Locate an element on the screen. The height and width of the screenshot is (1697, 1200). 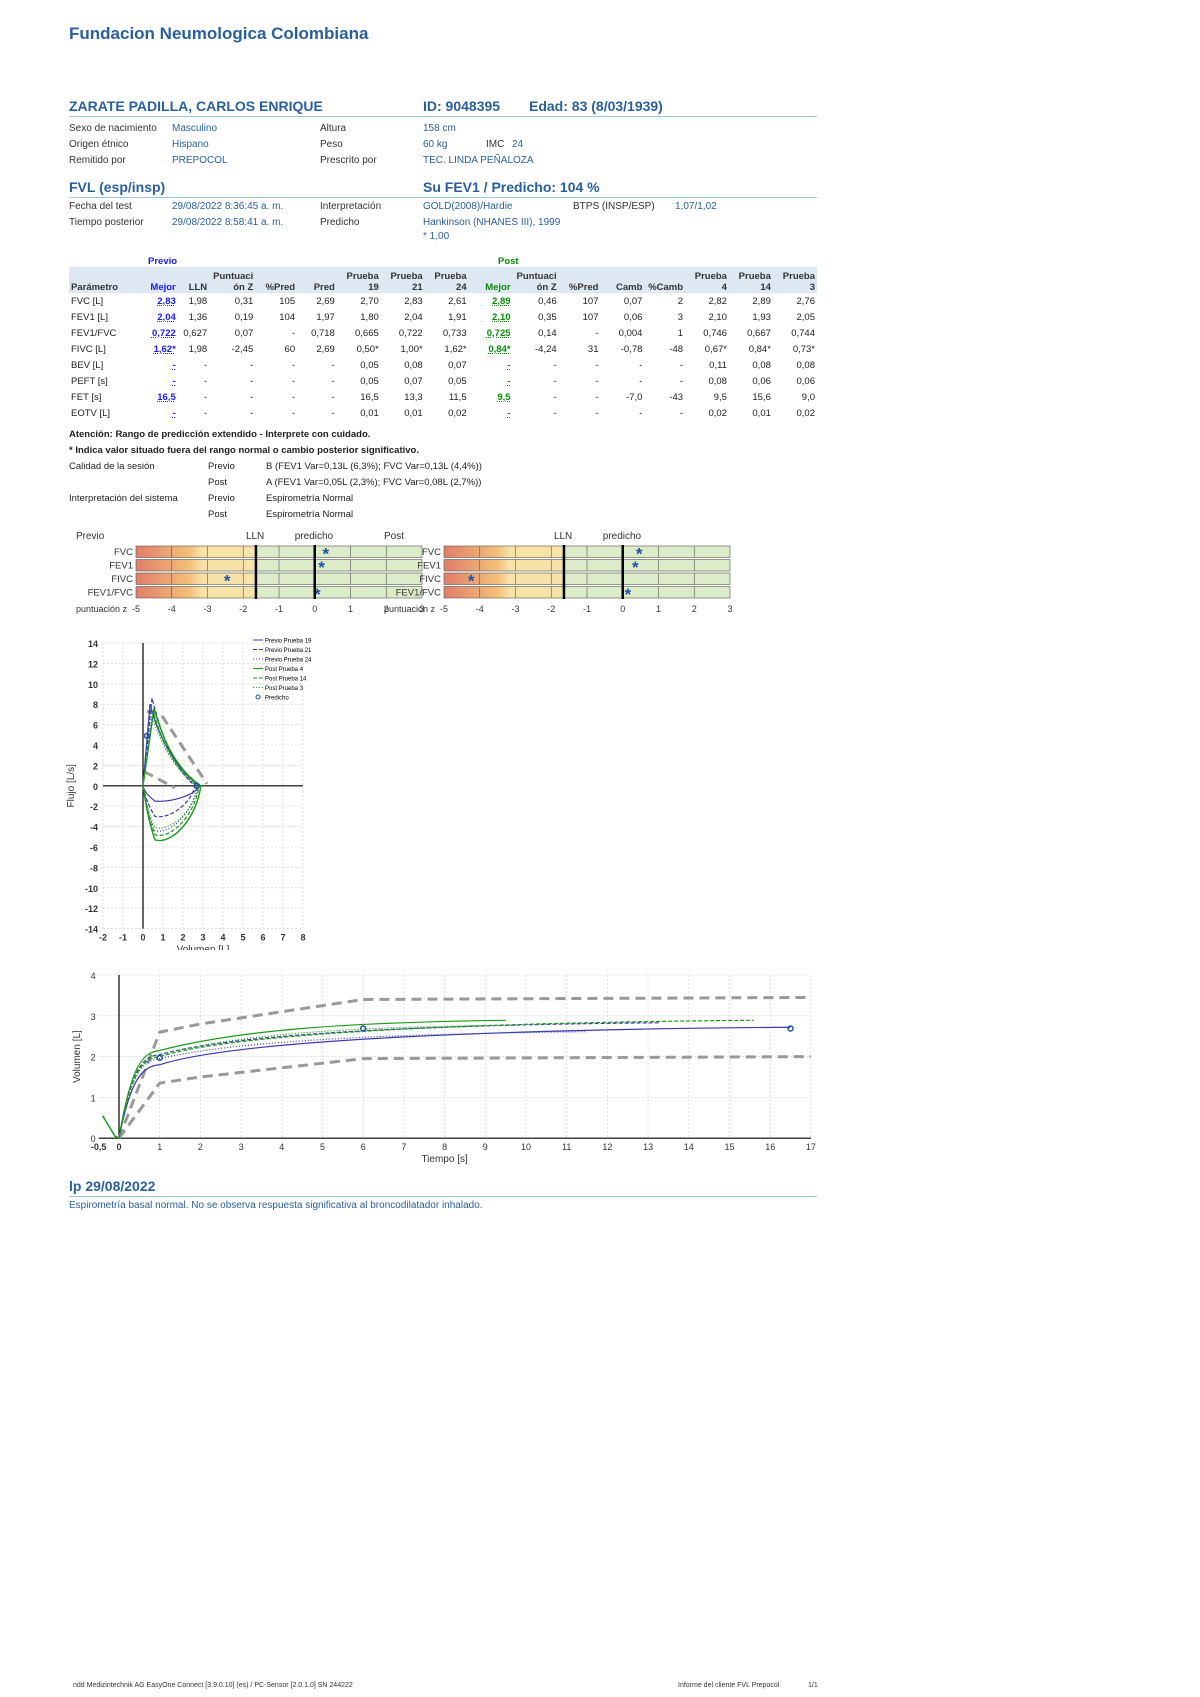
vt-curve is located at coordinates (345, 1085).